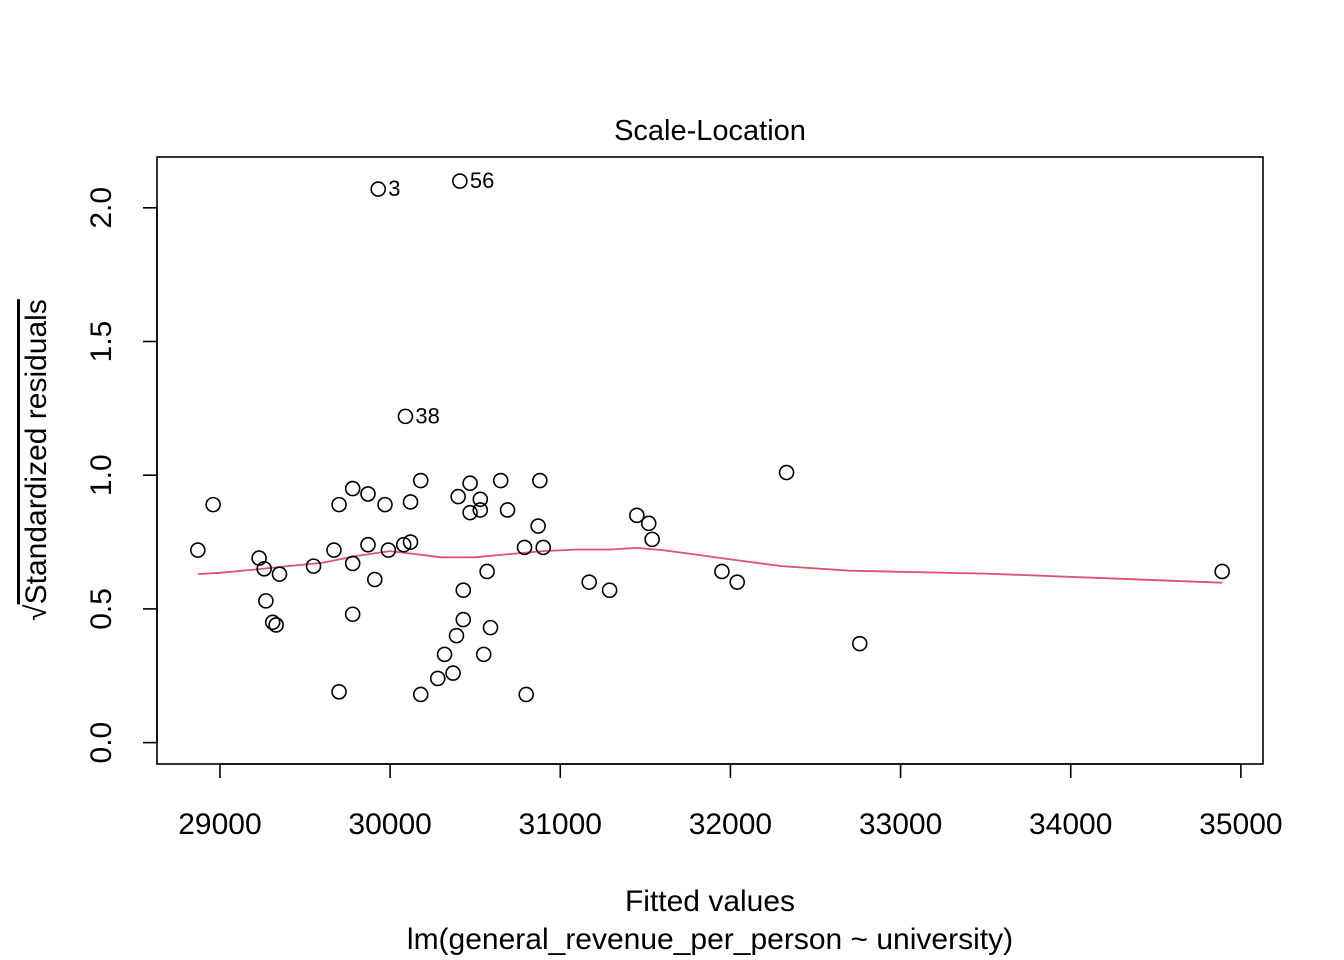 The height and width of the screenshot is (960, 1344). What do you see at coordinates (427, 415) in the screenshot?
I see `point-label: 38` at bounding box center [427, 415].